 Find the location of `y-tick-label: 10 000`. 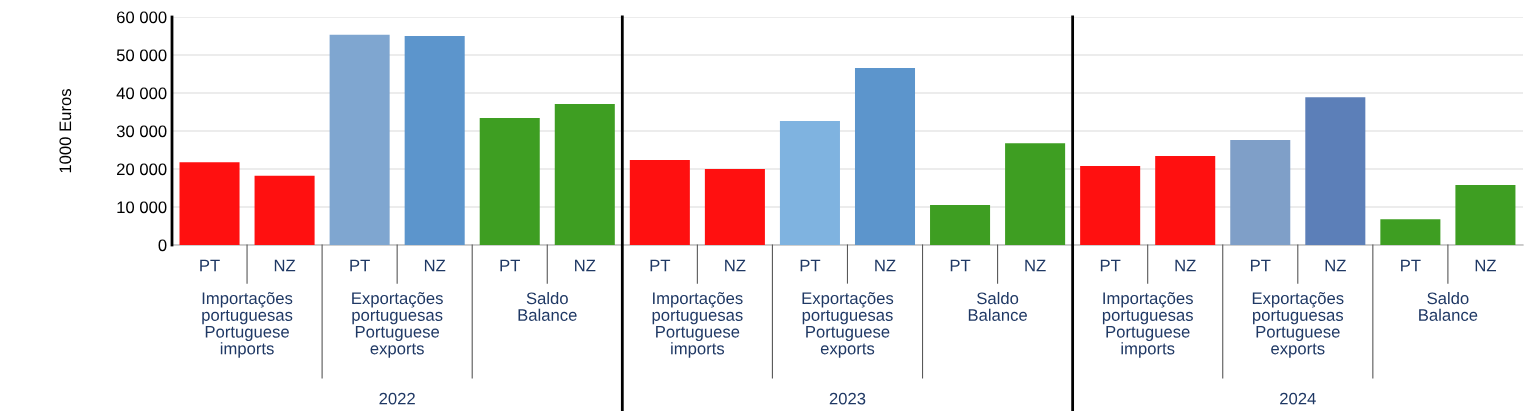

y-tick-label: 10 000 is located at coordinates (142, 207).